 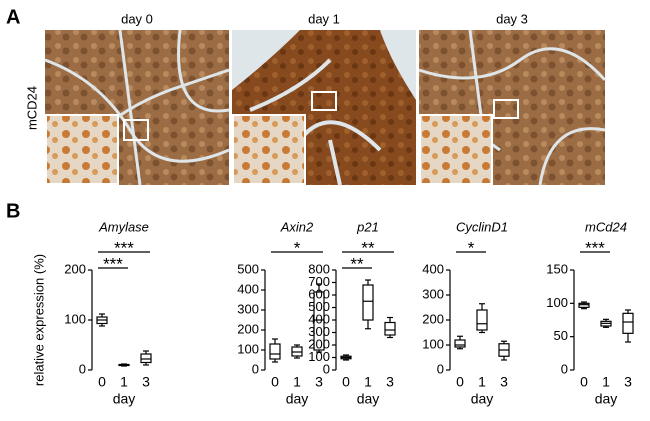 I want to click on image-title: day 1, so click(x=324, y=18).